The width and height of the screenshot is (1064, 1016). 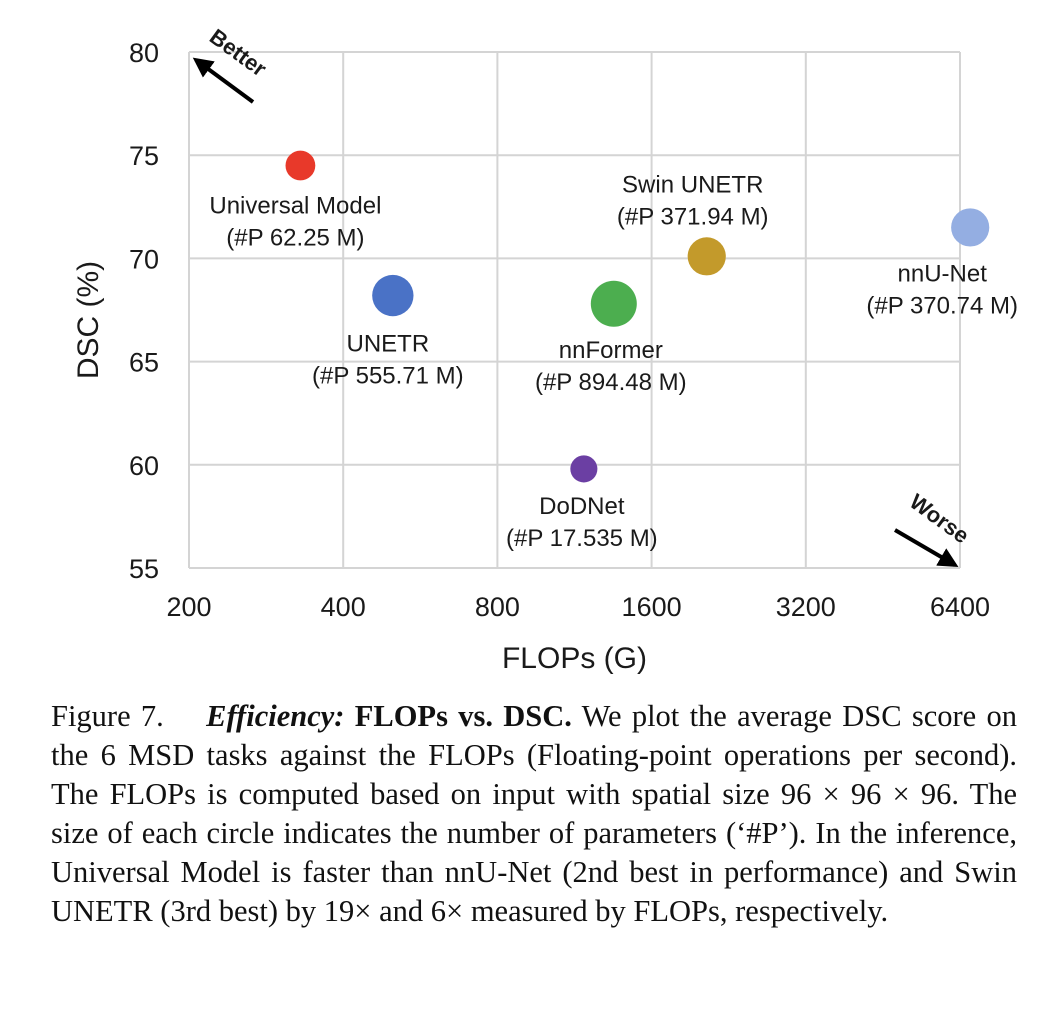 What do you see at coordinates (939, 519) in the screenshot?
I see `worse-annotation: Worse` at bounding box center [939, 519].